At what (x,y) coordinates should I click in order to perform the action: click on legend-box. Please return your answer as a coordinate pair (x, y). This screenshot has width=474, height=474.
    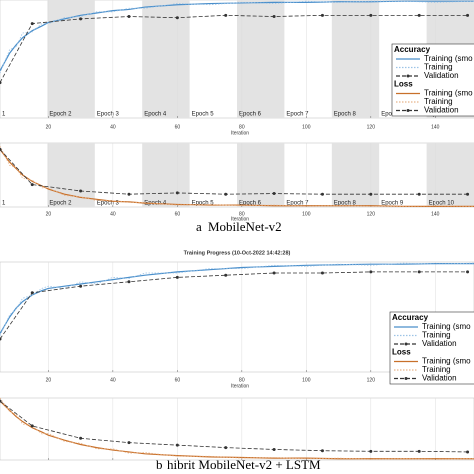
    Looking at the image, I should click on (432, 80).